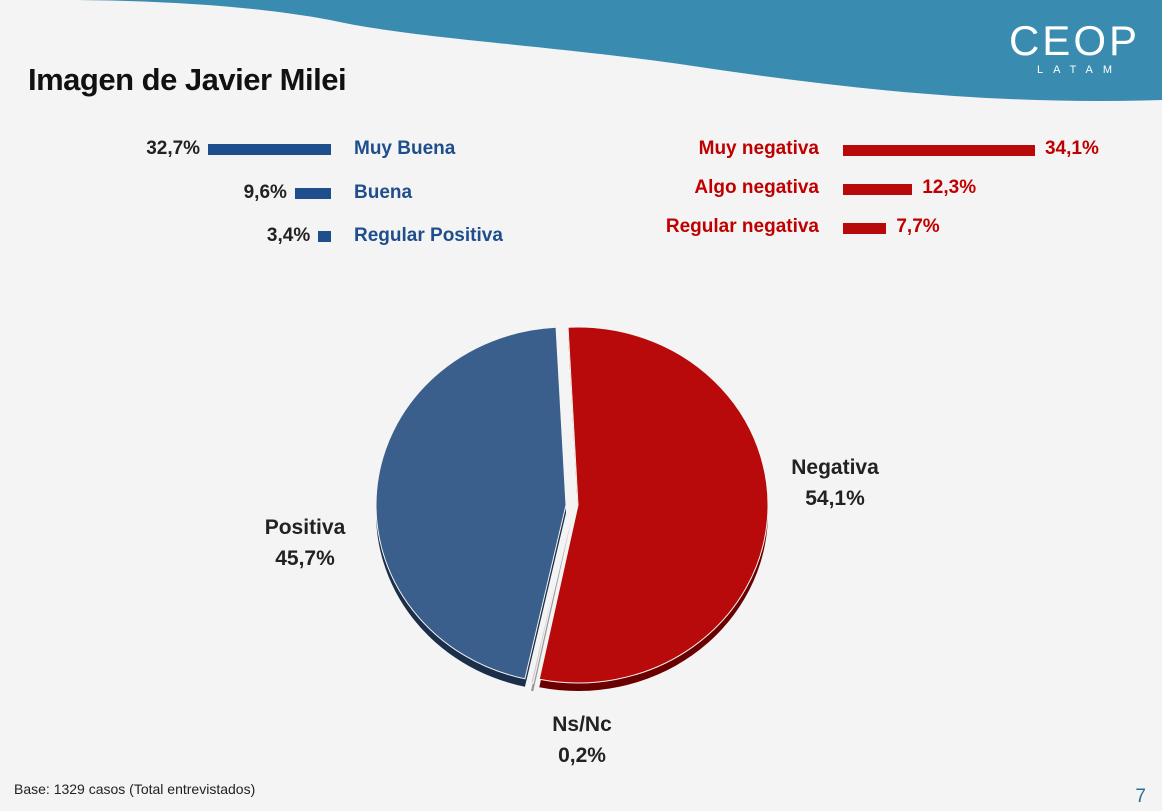 Image resolution: width=1162 pixels, height=811 pixels. Describe the element at coordinates (383, 192) in the screenshot. I see `bar-category-label: Buena` at that location.